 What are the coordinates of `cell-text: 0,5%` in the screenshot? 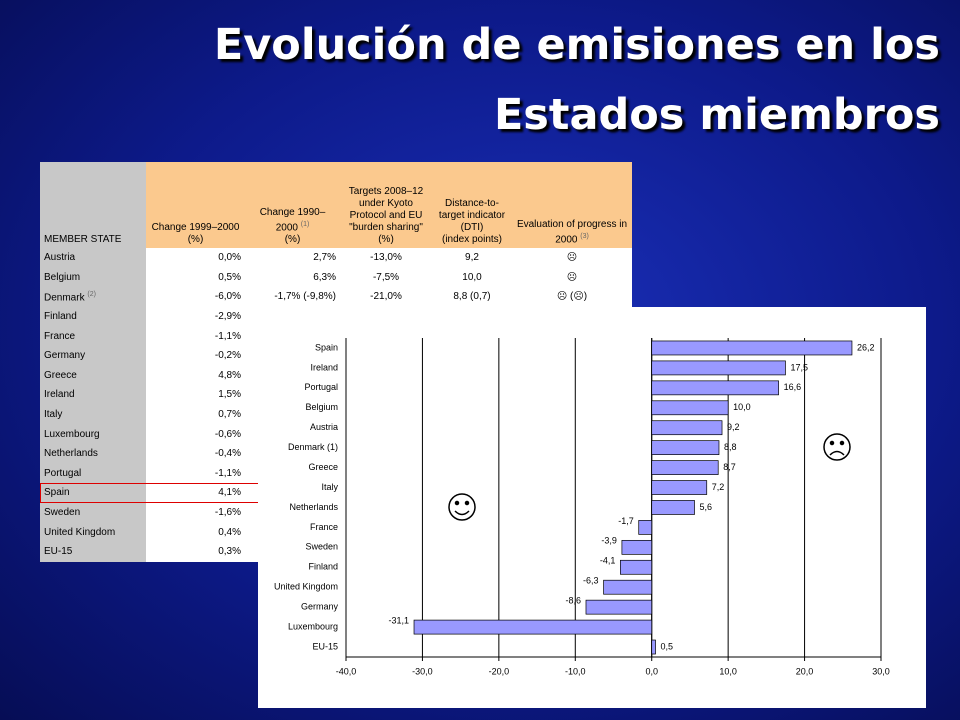 It's located at (229, 277).